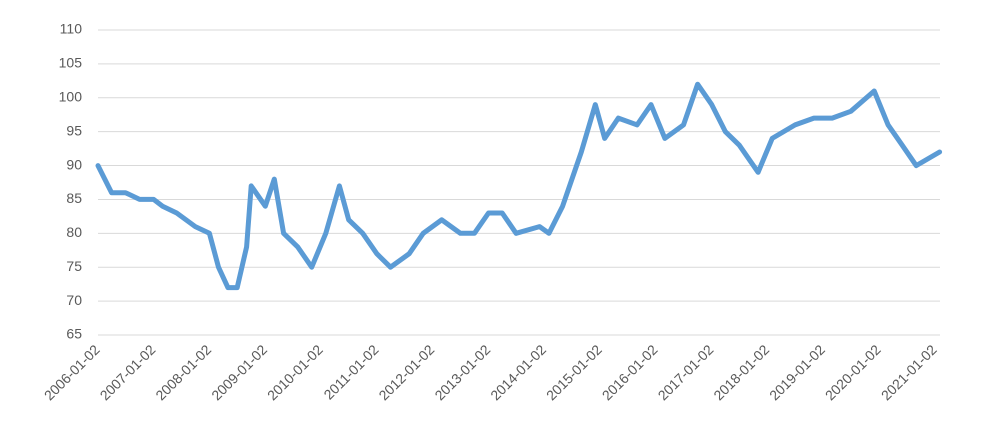 This screenshot has width=982, height=444. Describe the element at coordinates (71, 63) in the screenshot. I see `y-tick-label: 105` at that location.